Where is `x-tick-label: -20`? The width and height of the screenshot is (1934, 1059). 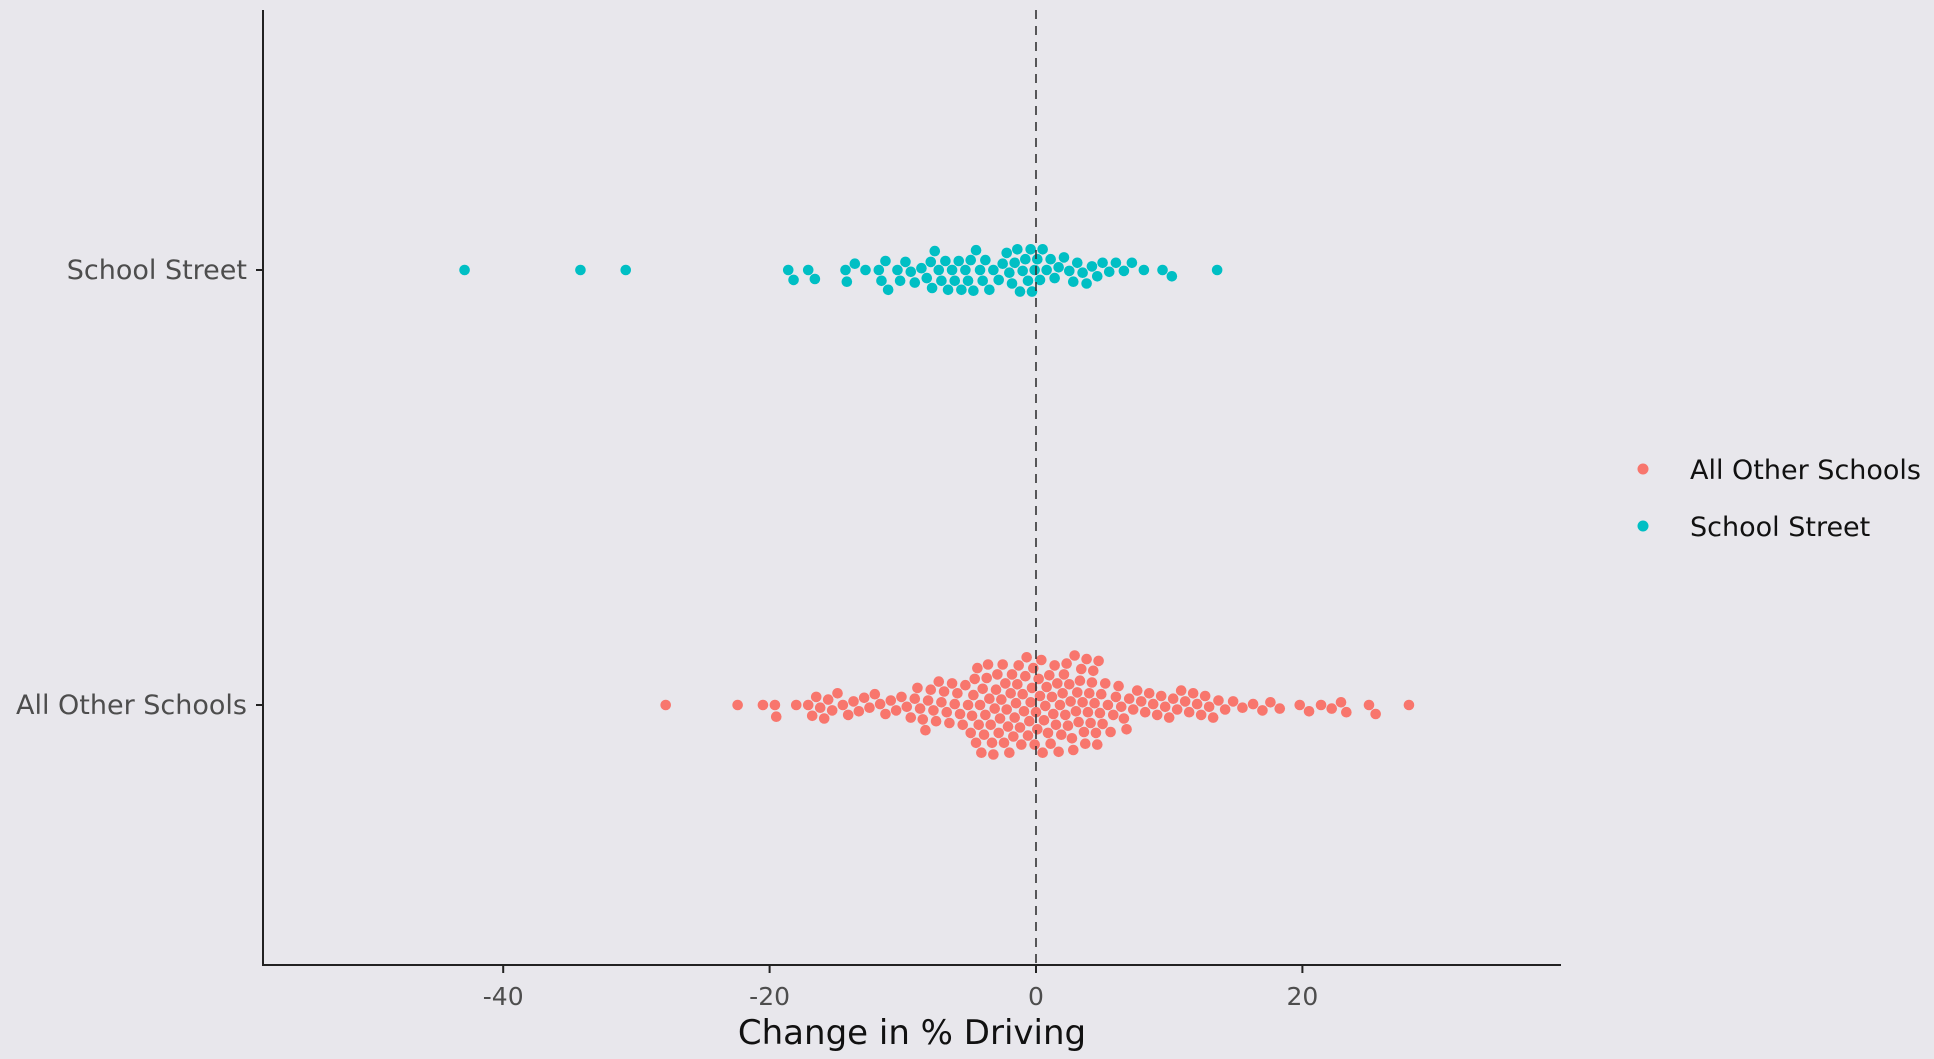
x-tick-label: -20 is located at coordinates (769, 996).